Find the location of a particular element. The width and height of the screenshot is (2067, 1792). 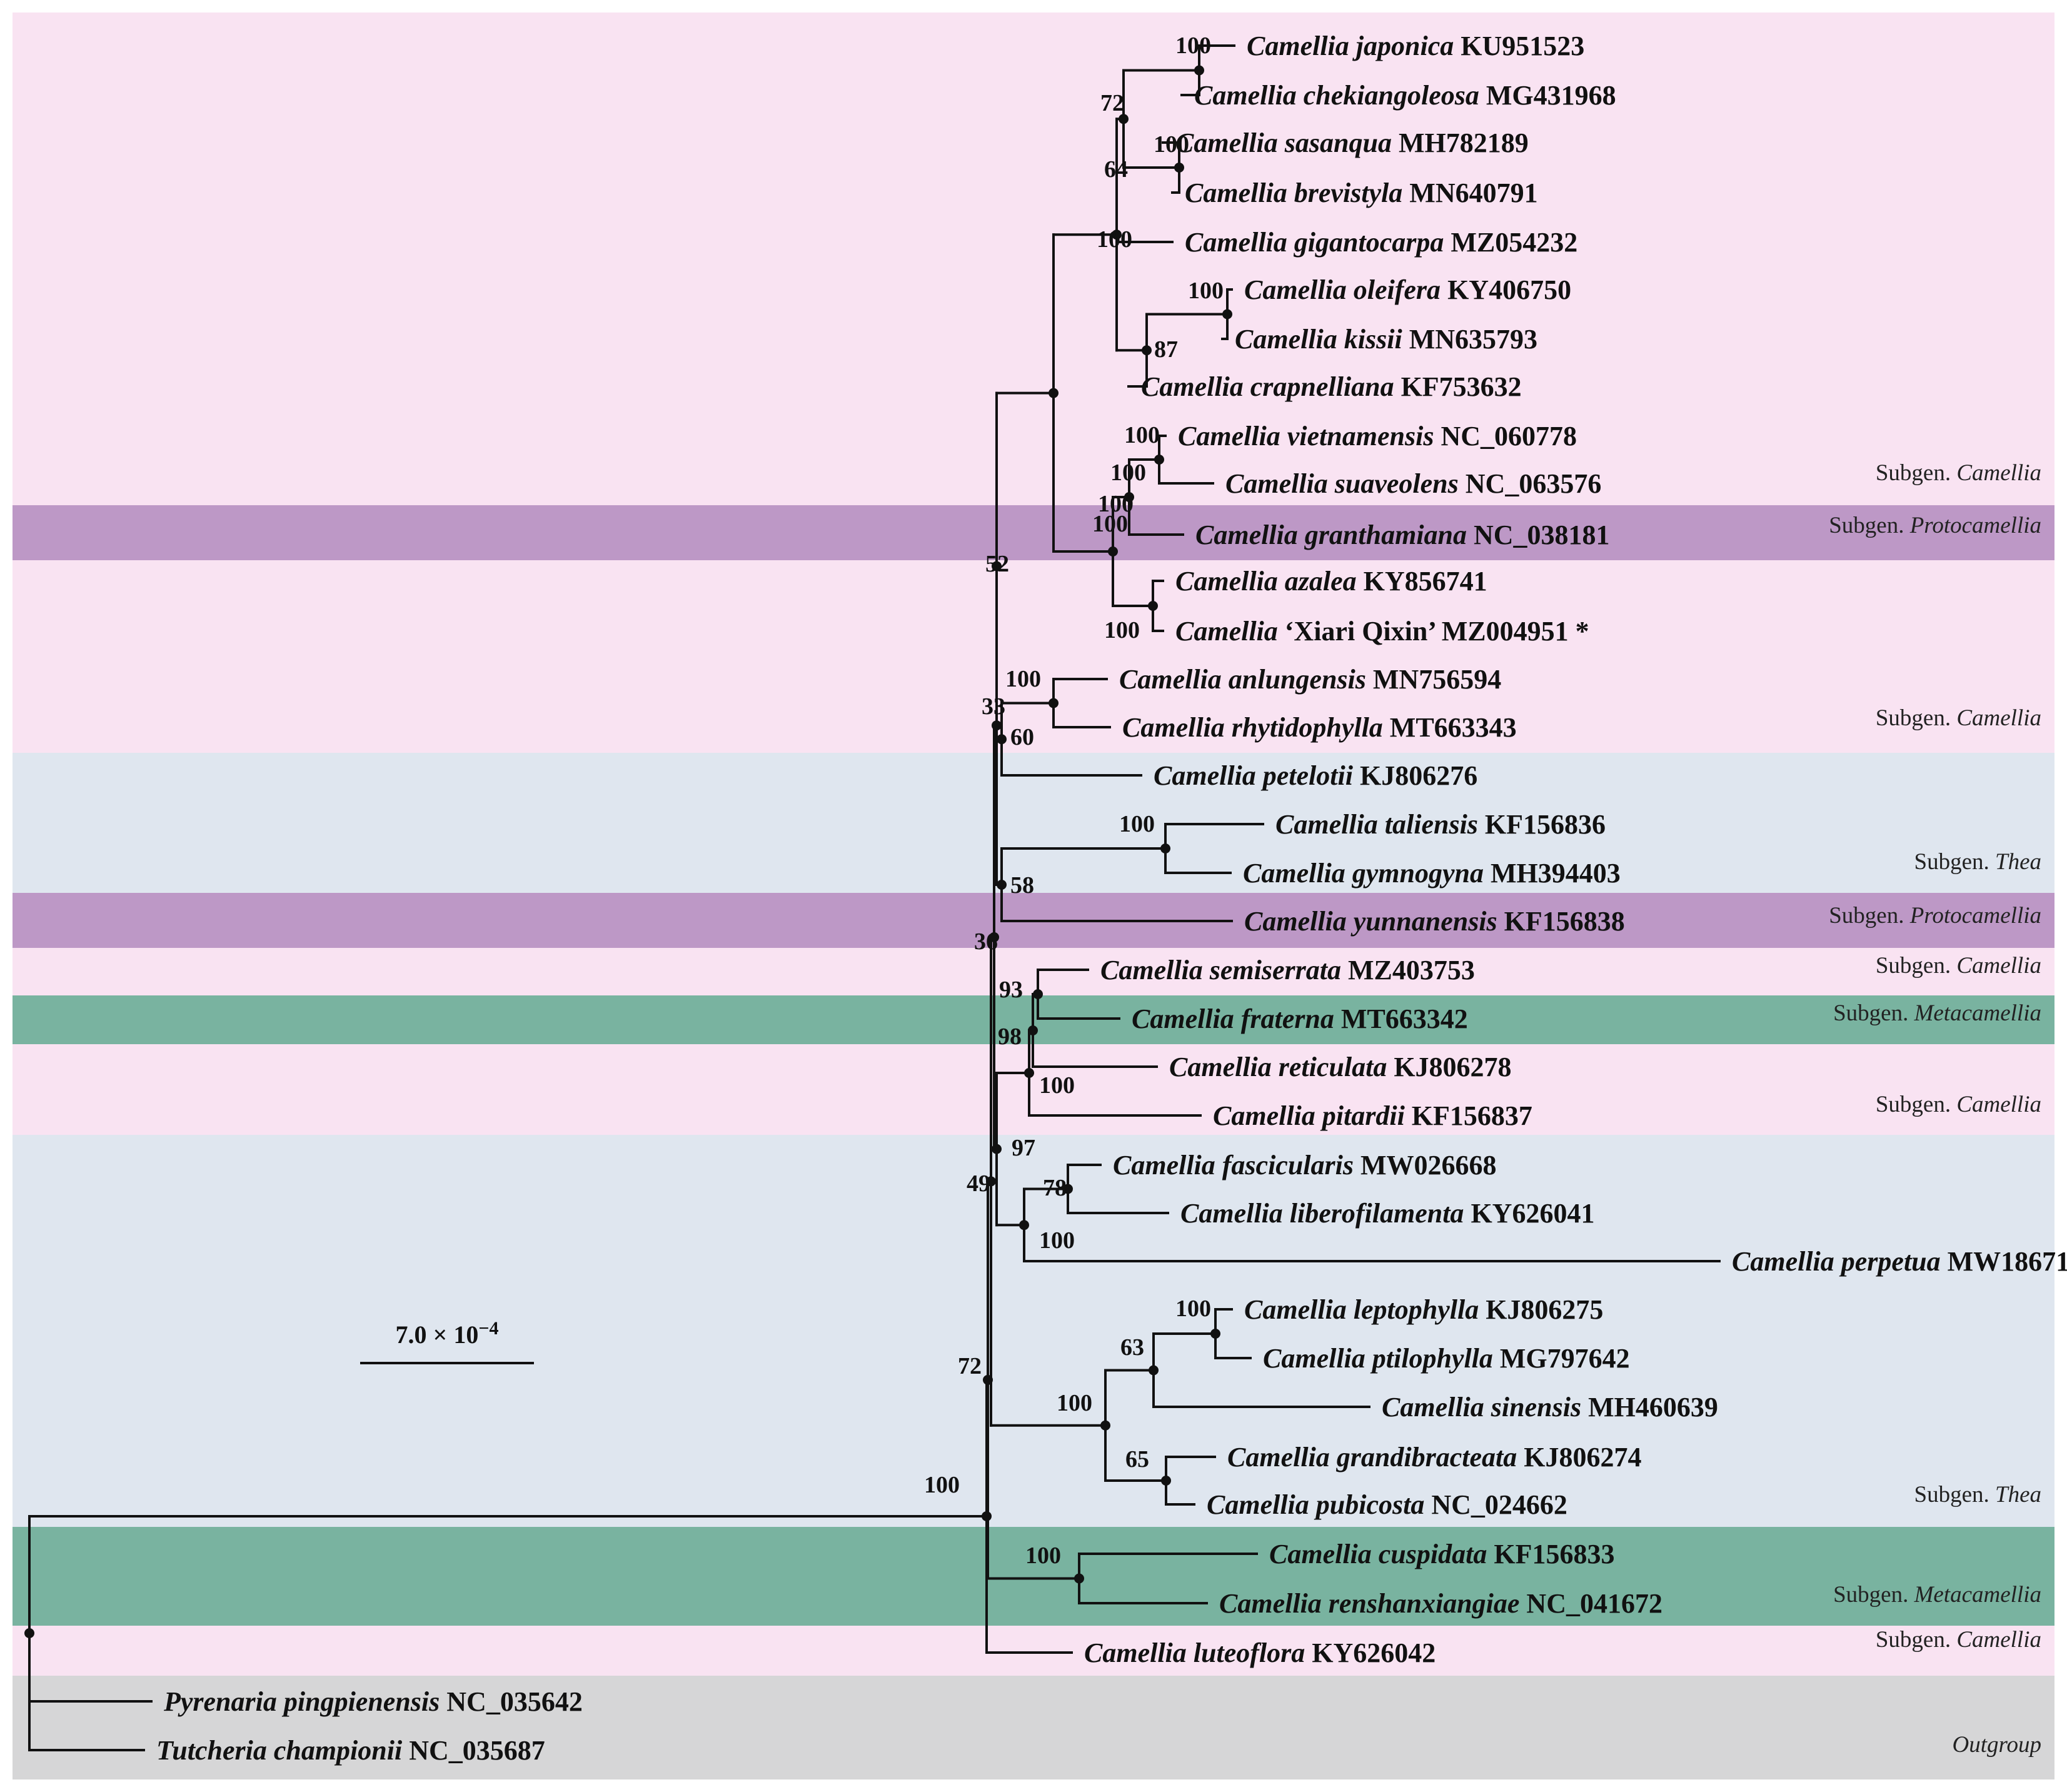

support-value-5: 100 is located at coordinates (1206, 291).